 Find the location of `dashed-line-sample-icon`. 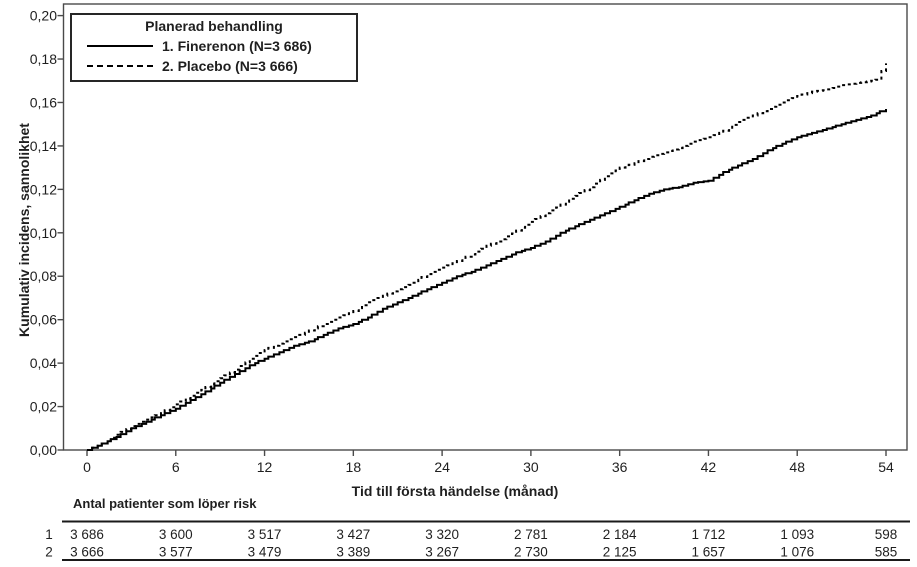

dashed-line-sample-icon is located at coordinates (120, 66).